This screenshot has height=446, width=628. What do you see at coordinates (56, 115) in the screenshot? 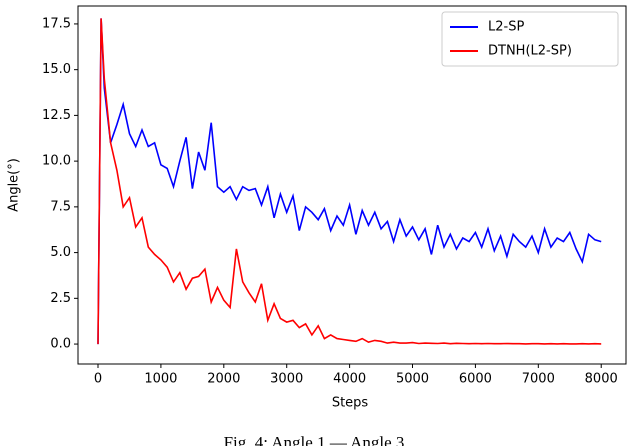
I see `y-tick-label: 12.5` at bounding box center [56, 115].